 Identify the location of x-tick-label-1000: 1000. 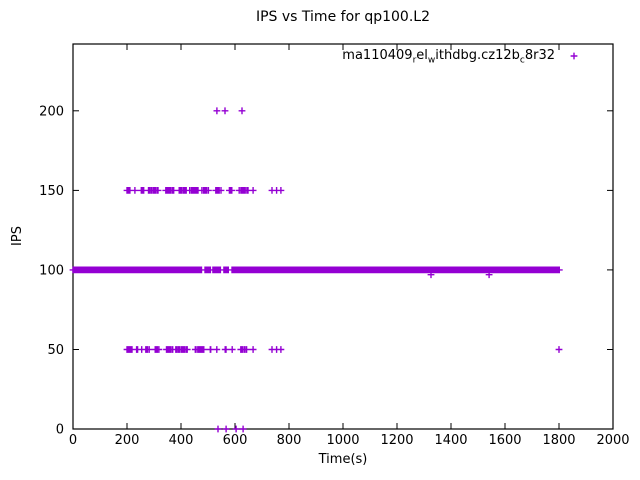
(342, 440).